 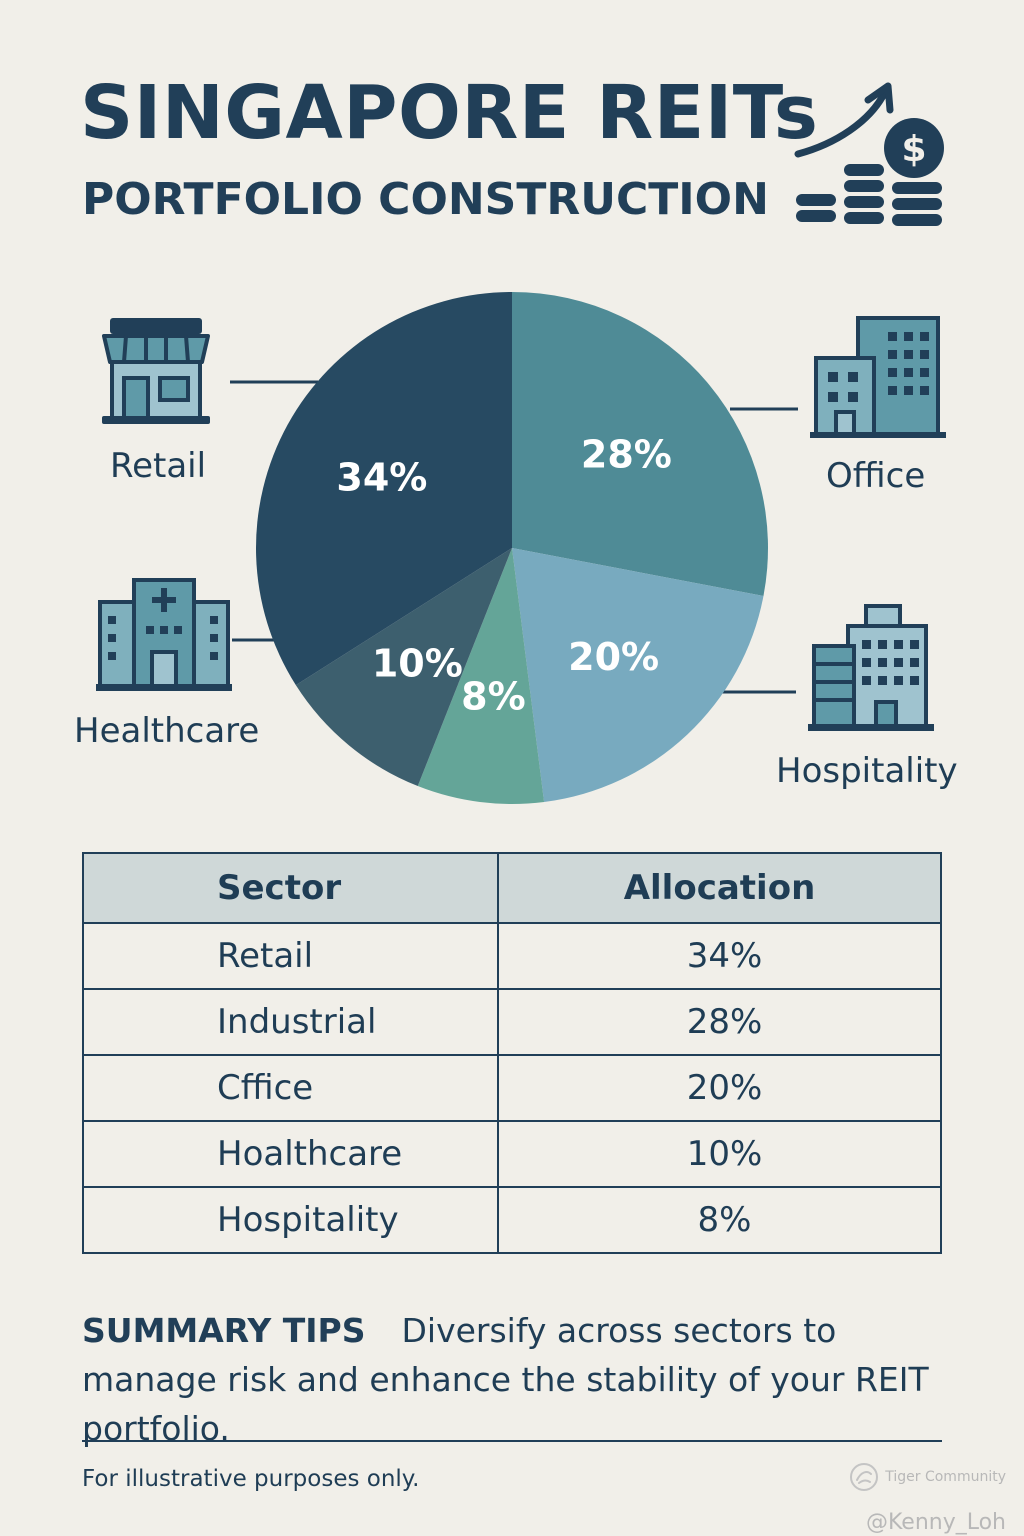 What do you see at coordinates (167, 731) in the screenshot?
I see `sector-label-healthcare: Healthcare` at bounding box center [167, 731].